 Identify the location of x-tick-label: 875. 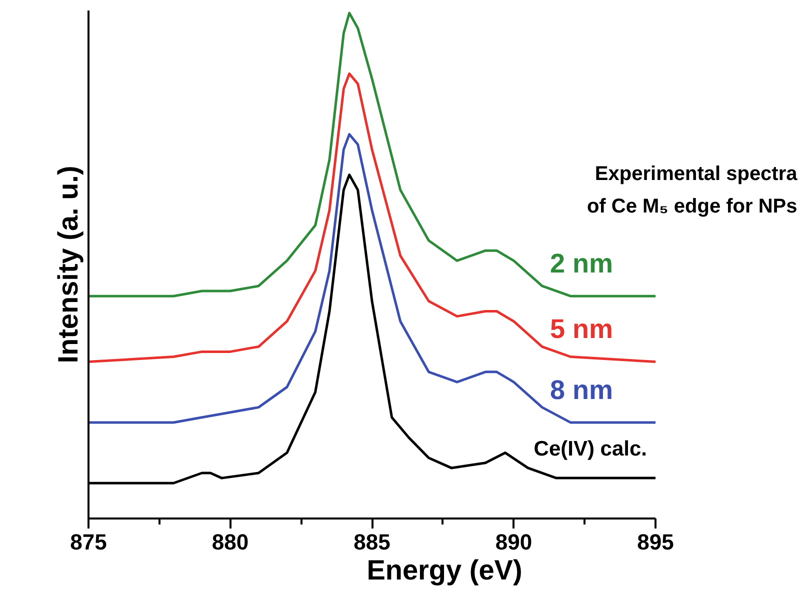
(88, 542).